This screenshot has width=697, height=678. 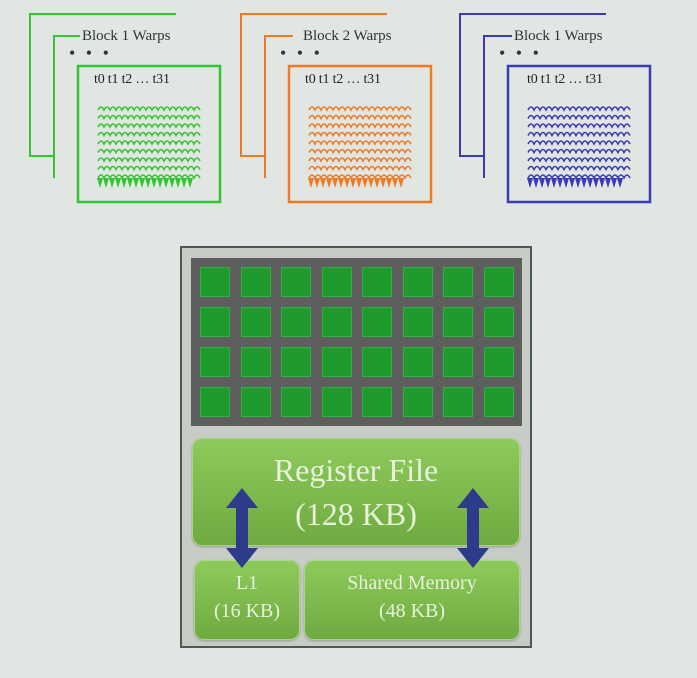 I want to click on l1-label: L1, so click(x=247, y=583).